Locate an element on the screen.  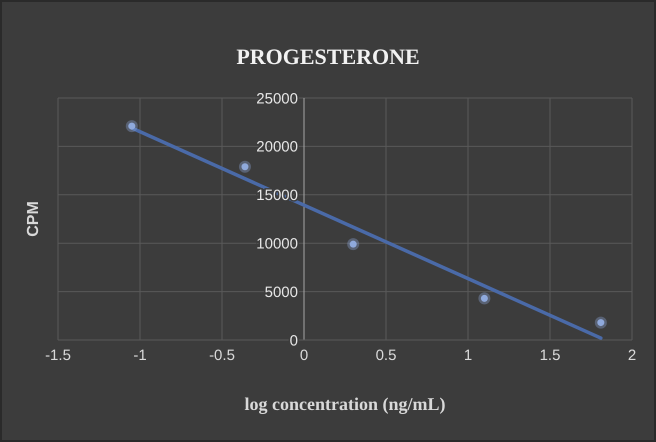
y-tick-label: 25000 is located at coordinates (277, 99).